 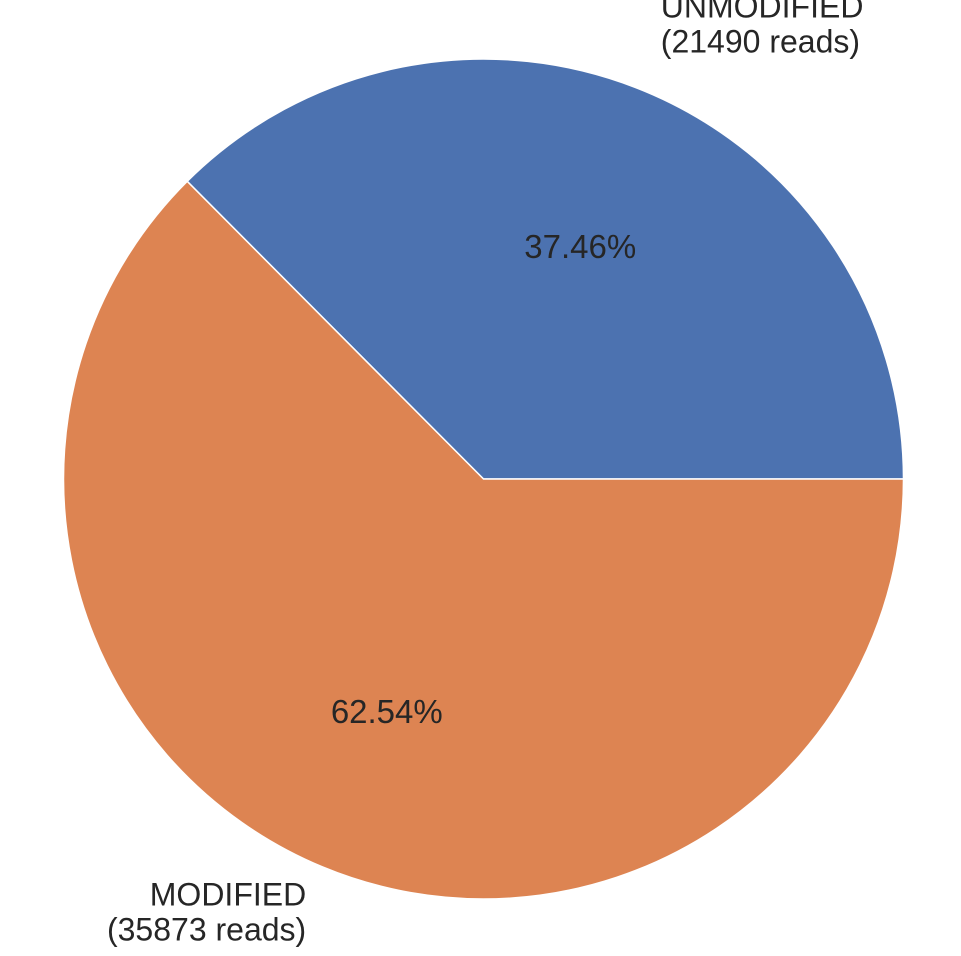 What do you see at coordinates (762, 12) in the screenshot?
I see `slice-name: UNMODIFIED` at bounding box center [762, 12].